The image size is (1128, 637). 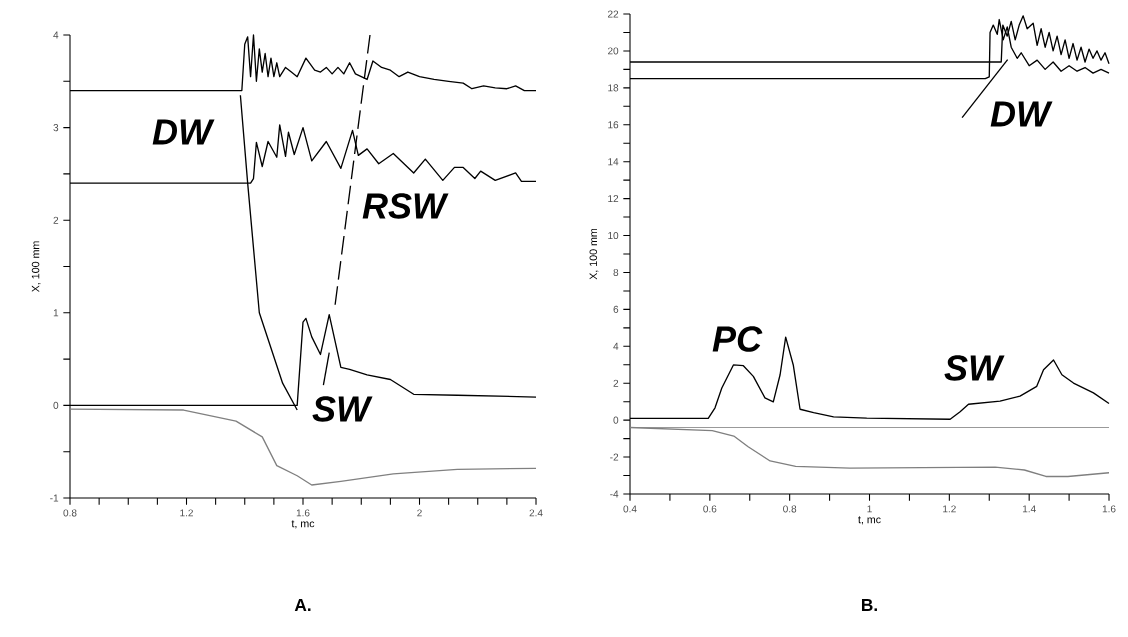 I want to click on y-tick-label: 14, so click(x=613, y=162).